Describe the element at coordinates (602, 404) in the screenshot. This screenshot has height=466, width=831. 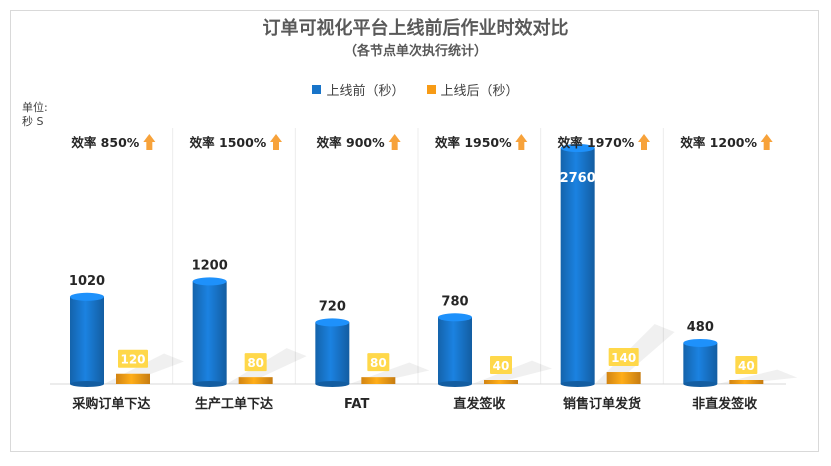
I see `category-label: 销售订单发货` at that location.